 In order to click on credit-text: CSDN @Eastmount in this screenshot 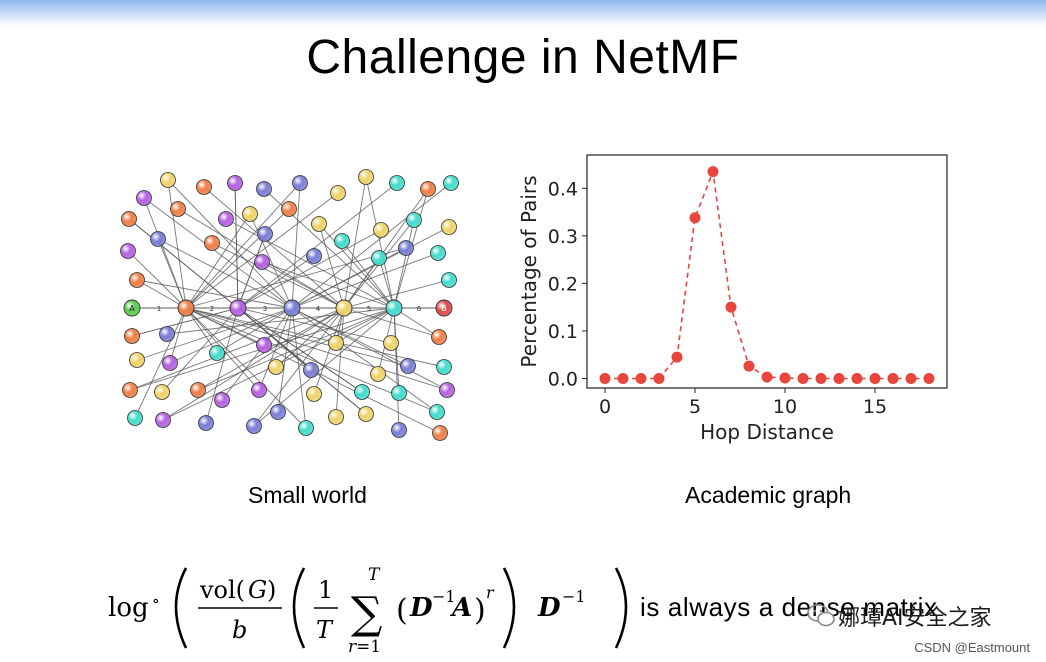, I will do `click(972, 647)`.